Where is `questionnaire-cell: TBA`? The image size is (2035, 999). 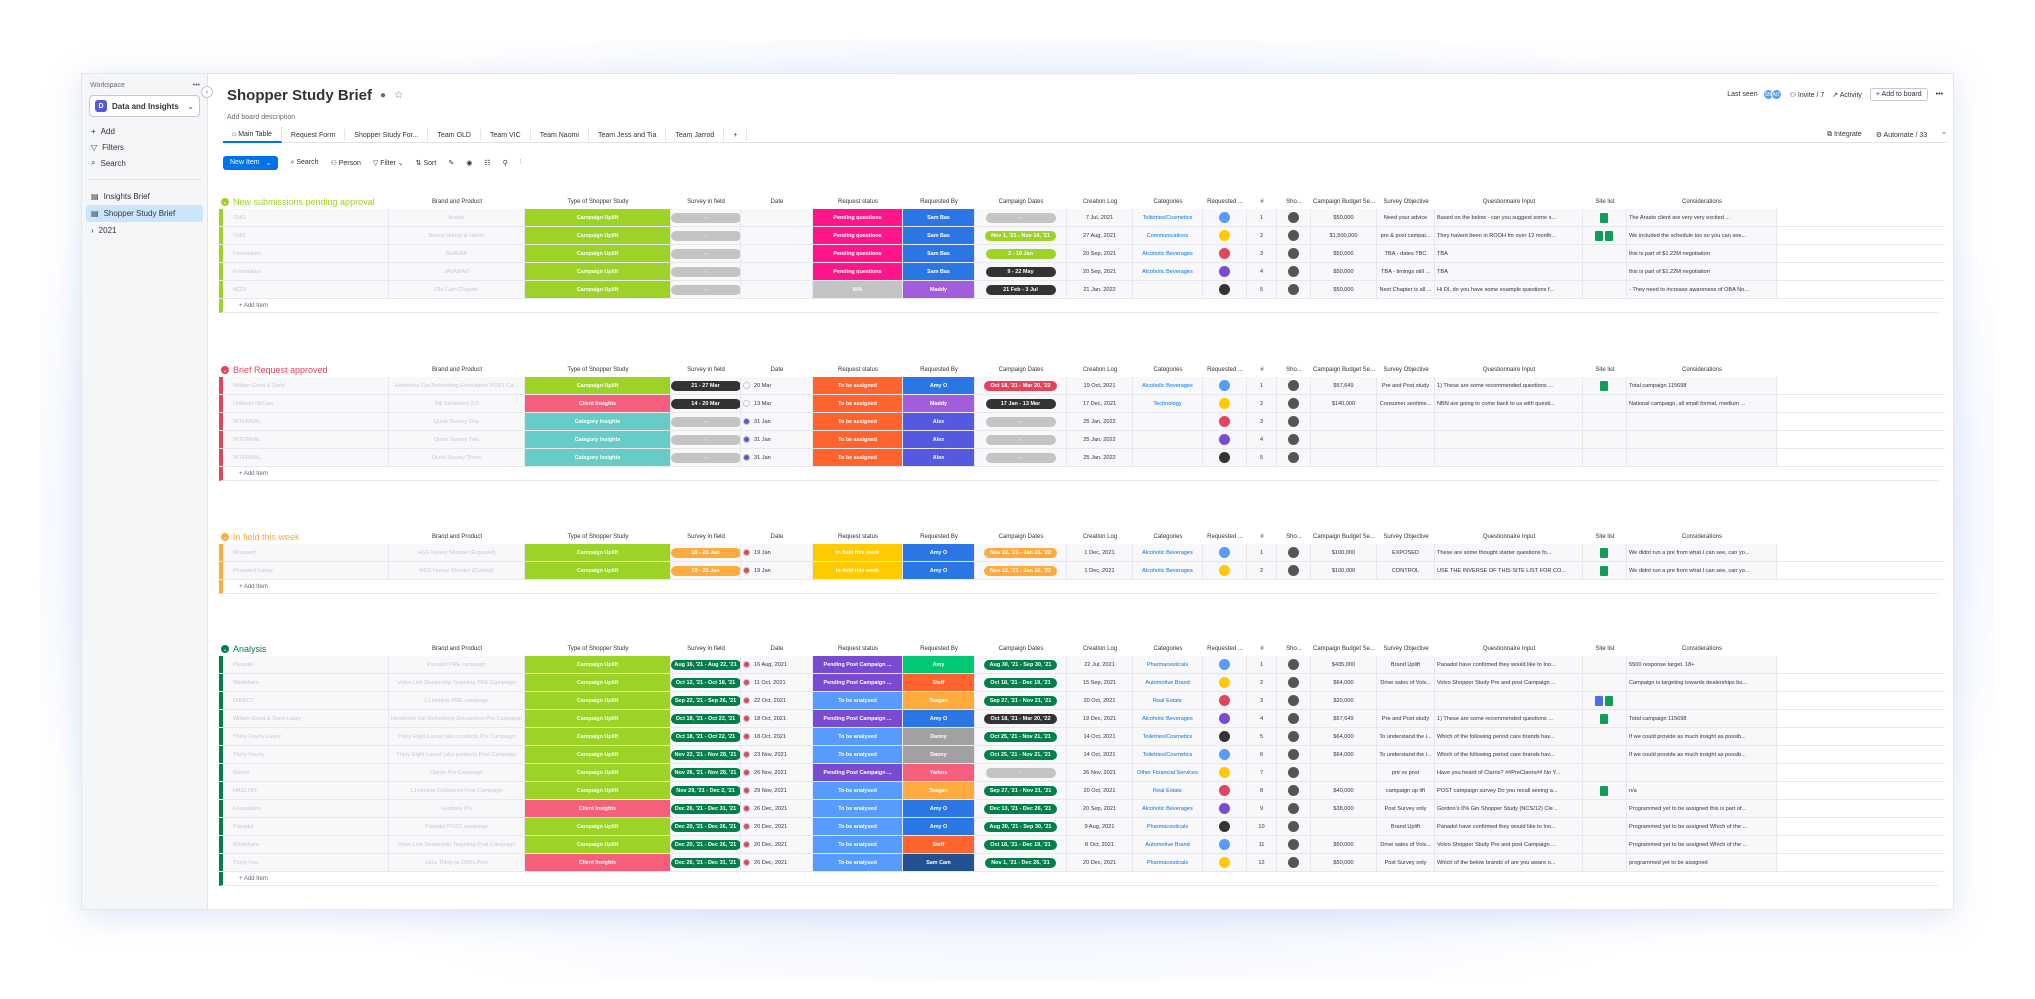 questionnaire-cell: TBA is located at coordinates (1509, 253).